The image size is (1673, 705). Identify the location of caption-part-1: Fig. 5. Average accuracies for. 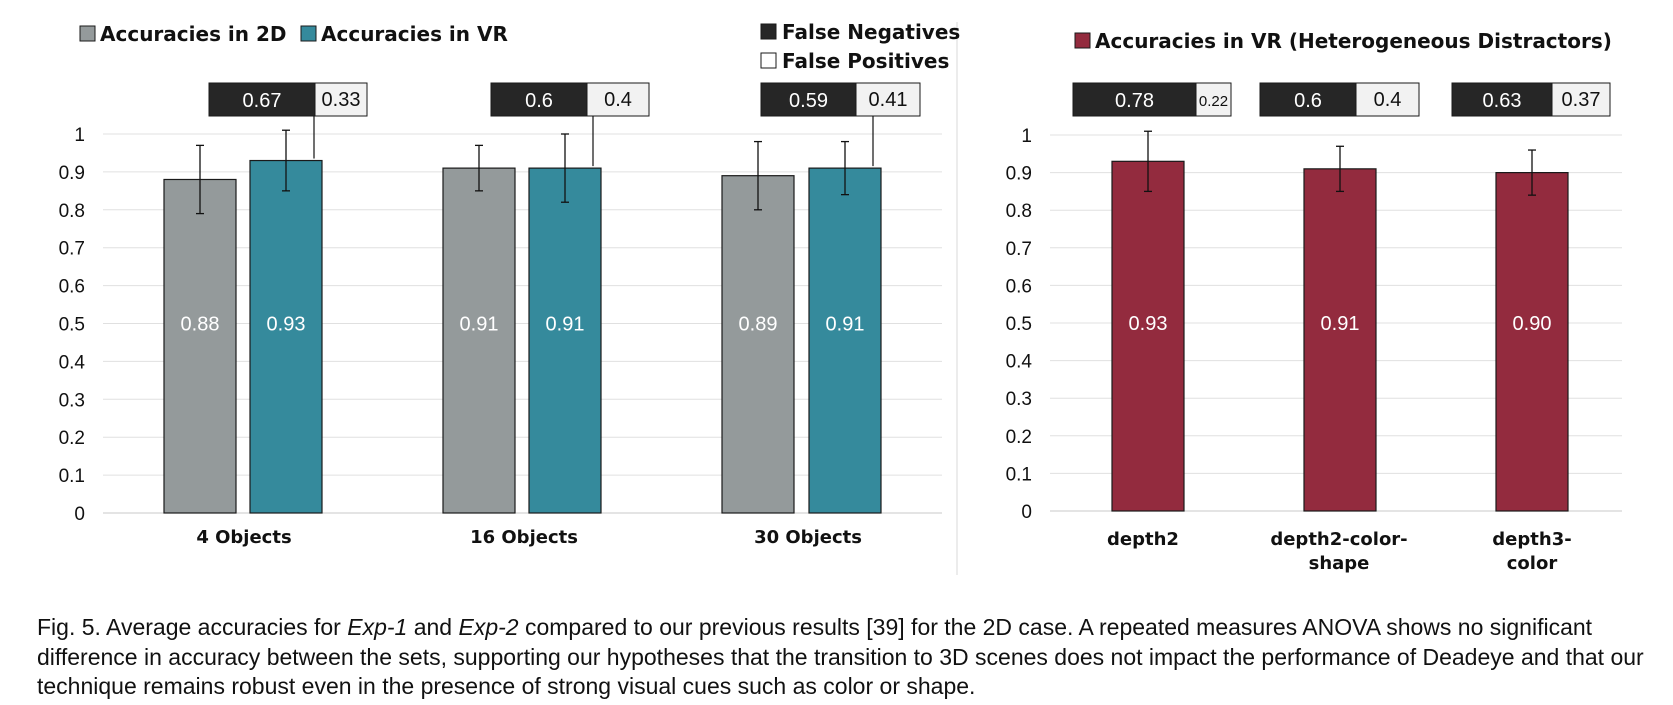
(192, 627).